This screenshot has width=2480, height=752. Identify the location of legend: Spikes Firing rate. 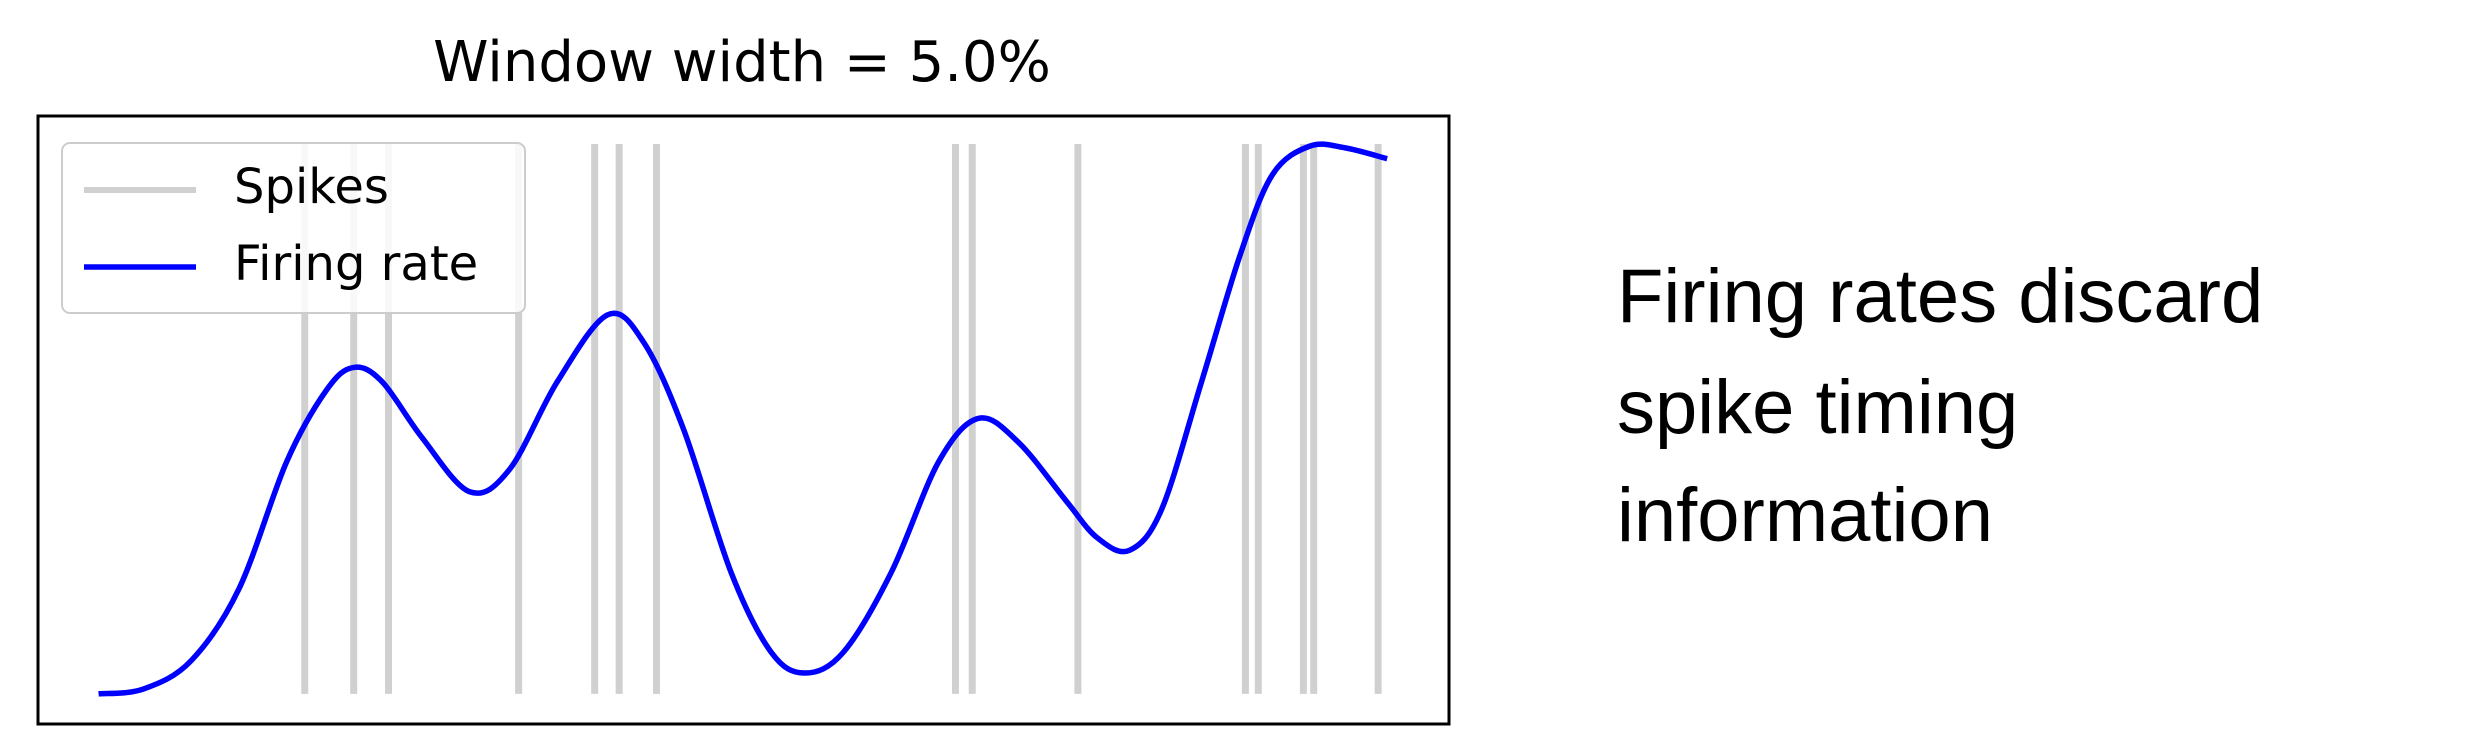
(293, 228).